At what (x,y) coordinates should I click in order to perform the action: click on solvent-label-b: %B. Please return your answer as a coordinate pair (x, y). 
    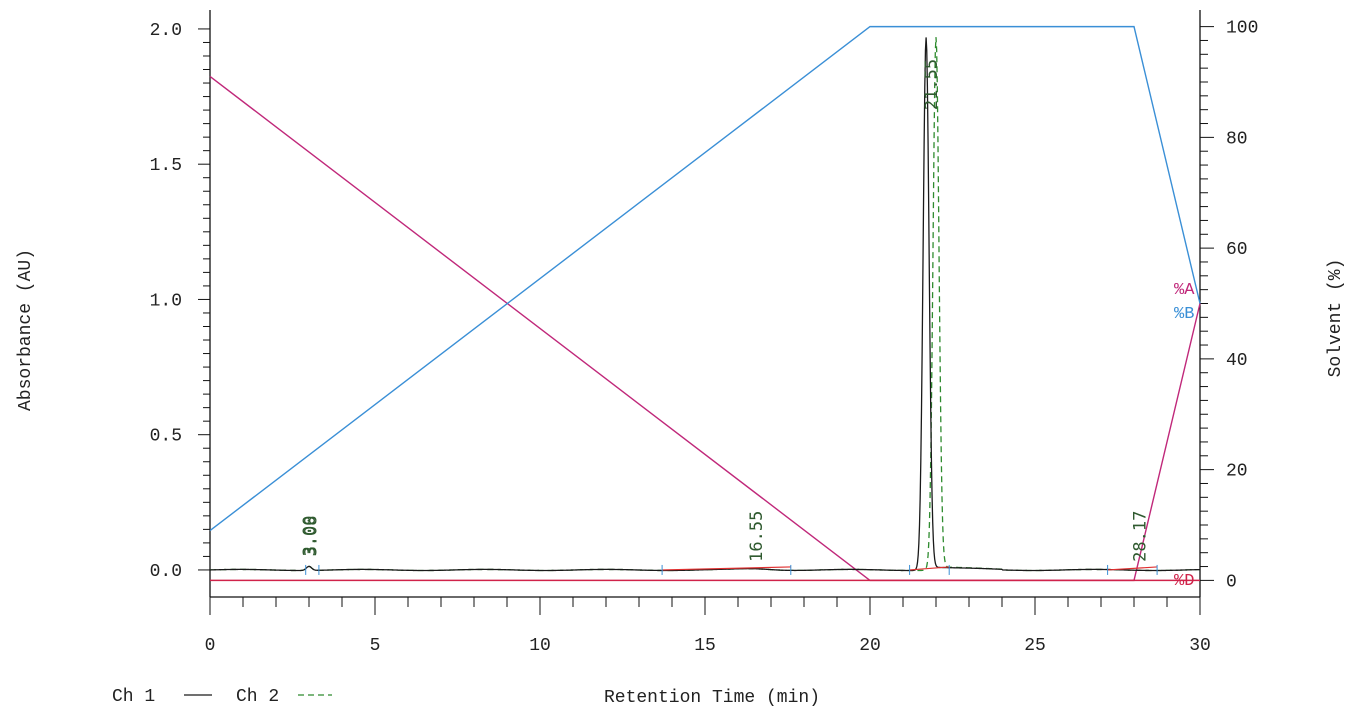
    Looking at the image, I should click on (1184, 314).